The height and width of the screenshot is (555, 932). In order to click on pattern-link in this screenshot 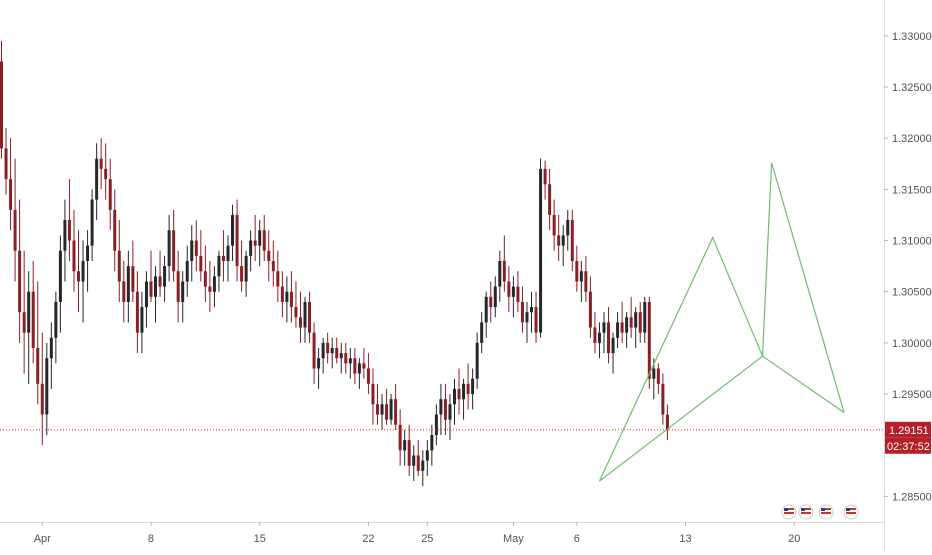, I will do `click(803, 384)`.